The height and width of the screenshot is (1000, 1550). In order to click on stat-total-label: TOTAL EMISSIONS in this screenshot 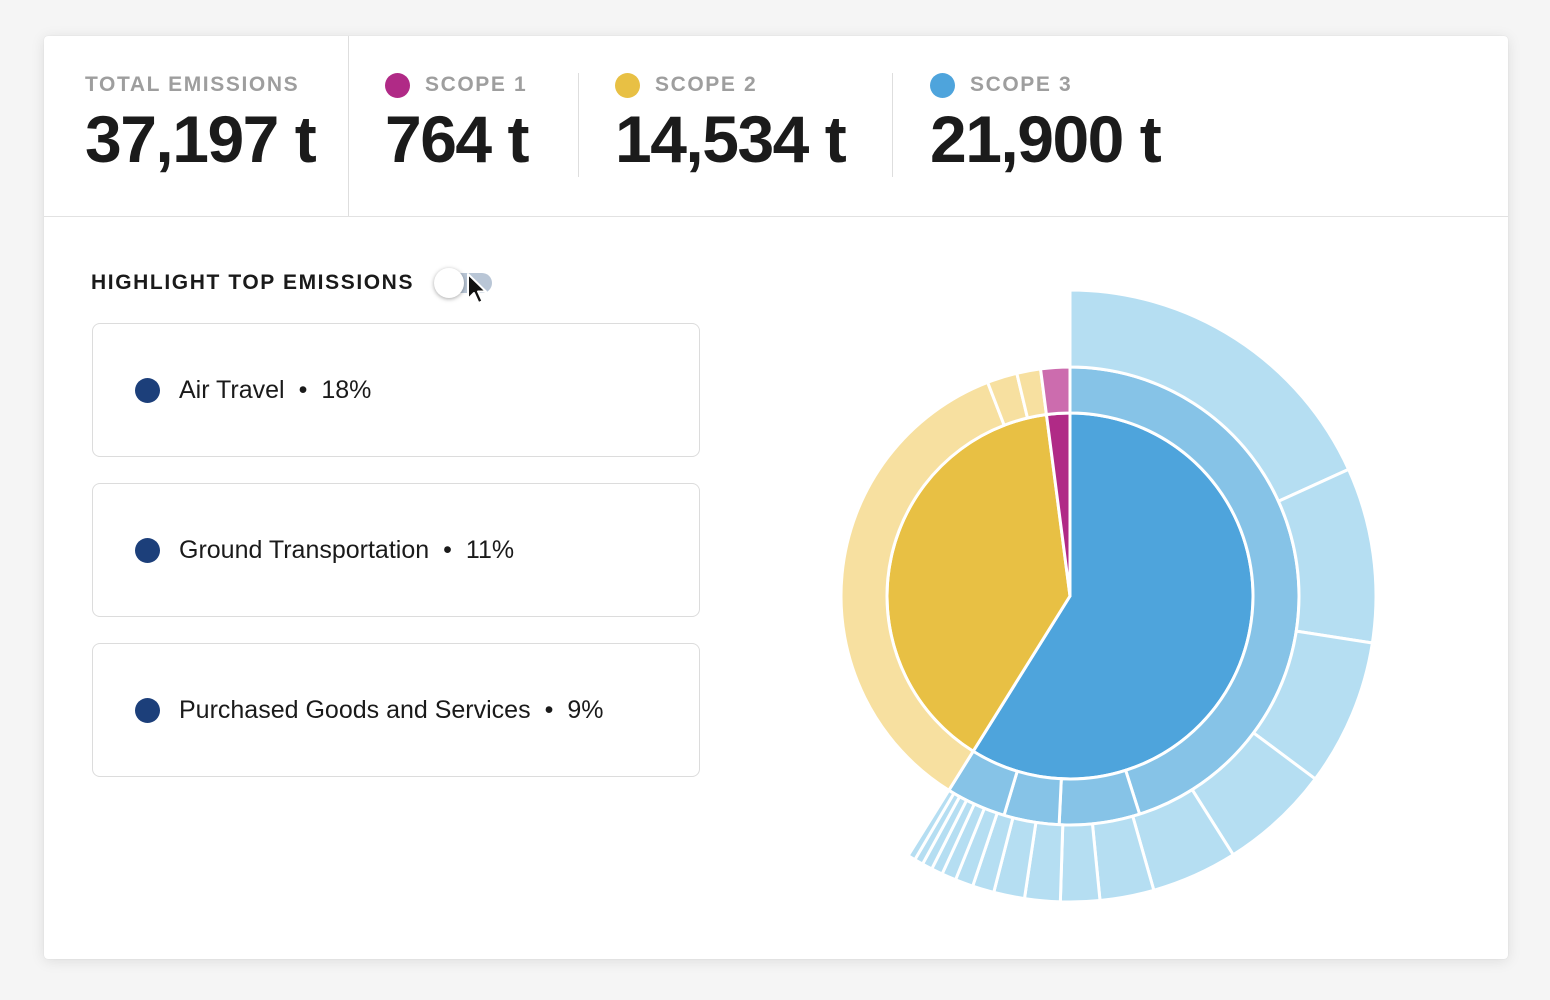, I will do `click(192, 84)`.